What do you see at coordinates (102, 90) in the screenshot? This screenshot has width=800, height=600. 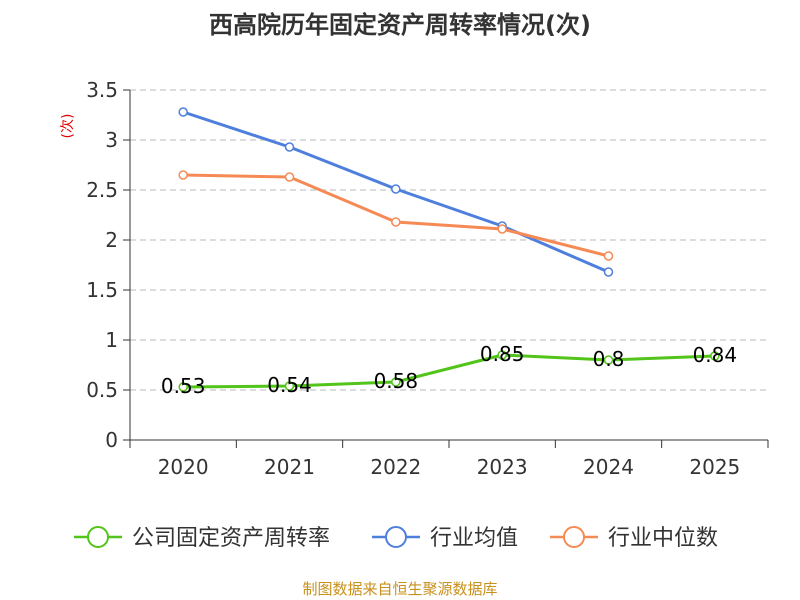 I see `y-tick-label: 3.5` at bounding box center [102, 90].